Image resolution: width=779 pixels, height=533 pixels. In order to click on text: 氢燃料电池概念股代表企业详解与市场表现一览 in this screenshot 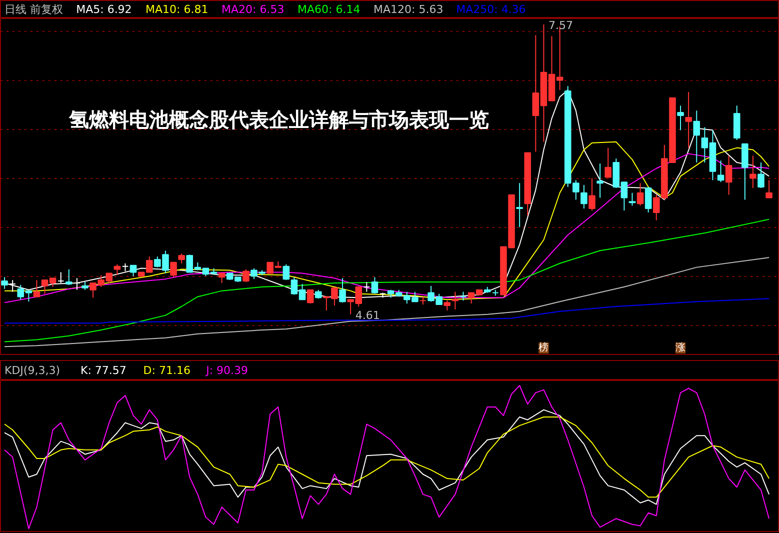, I will do `click(278, 119)`.